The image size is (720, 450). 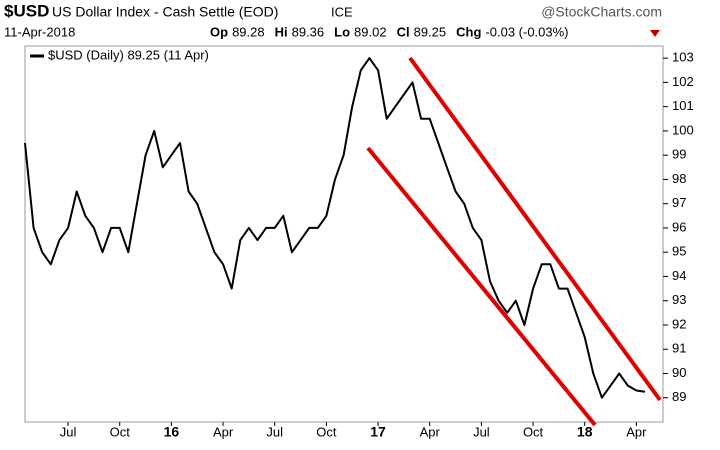 What do you see at coordinates (26, 10) in the screenshot?
I see `symbol: $USD` at bounding box center [26, 10].